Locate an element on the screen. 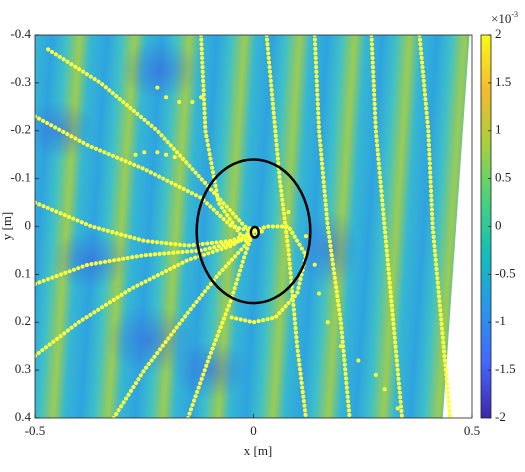  colorbar-scale-base: ×10 is located at coordinates (501, 18).